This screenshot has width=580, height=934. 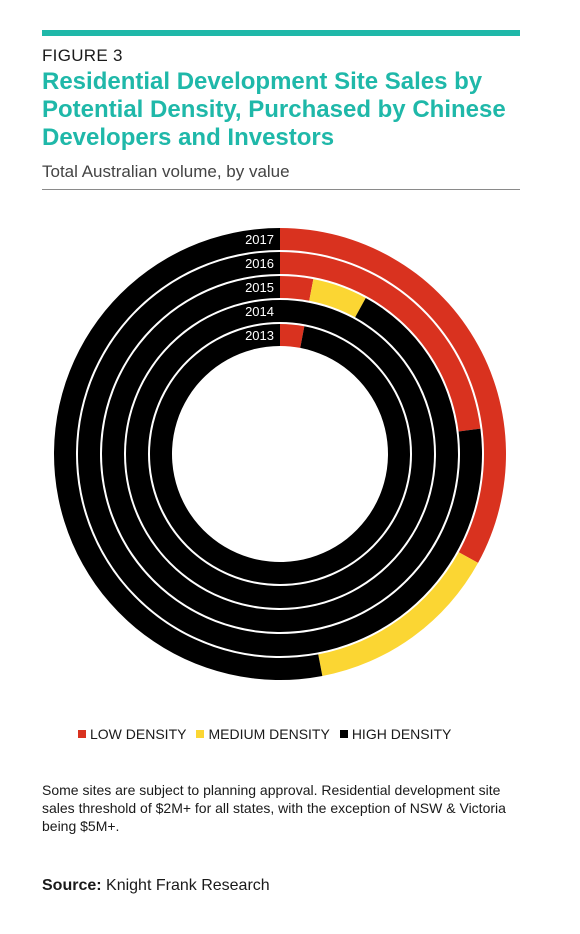 What do you see at coordinates (401, 734) in the screenshot?
I see `legend-label-high: HIGH DENSITY` at bounding box center [401, 734].